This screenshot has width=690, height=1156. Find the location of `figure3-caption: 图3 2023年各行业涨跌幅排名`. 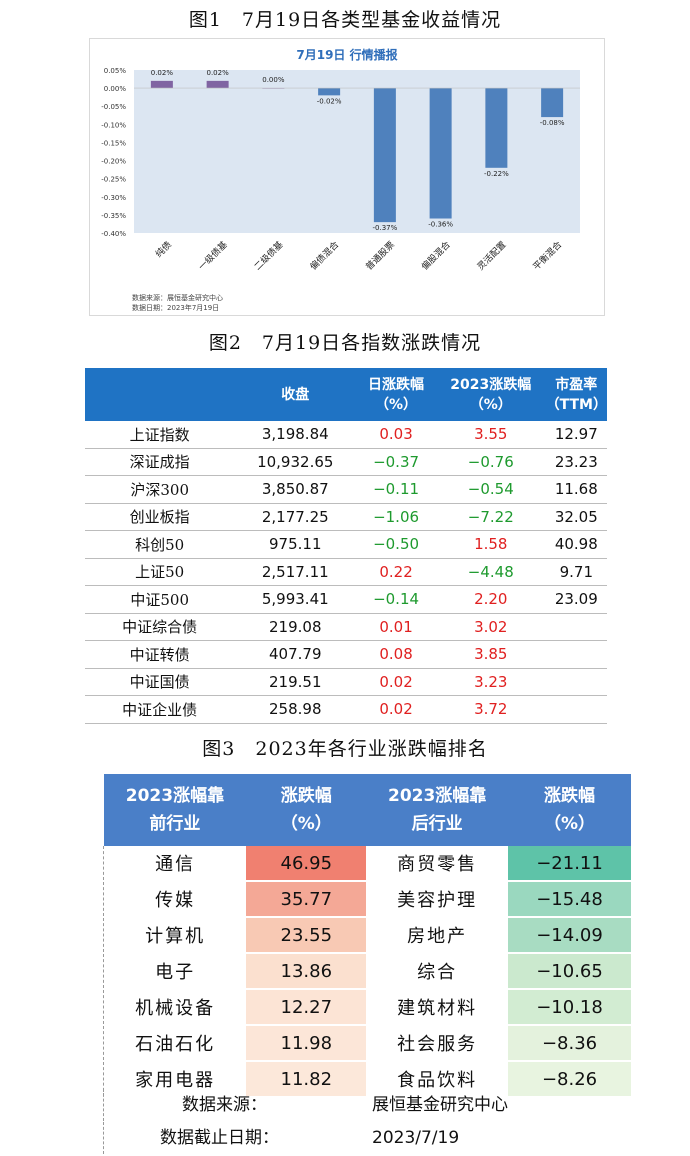

figure3-caption: 图3 2023年各行业涨跌幅排名 is located at coordinates (345, 749).